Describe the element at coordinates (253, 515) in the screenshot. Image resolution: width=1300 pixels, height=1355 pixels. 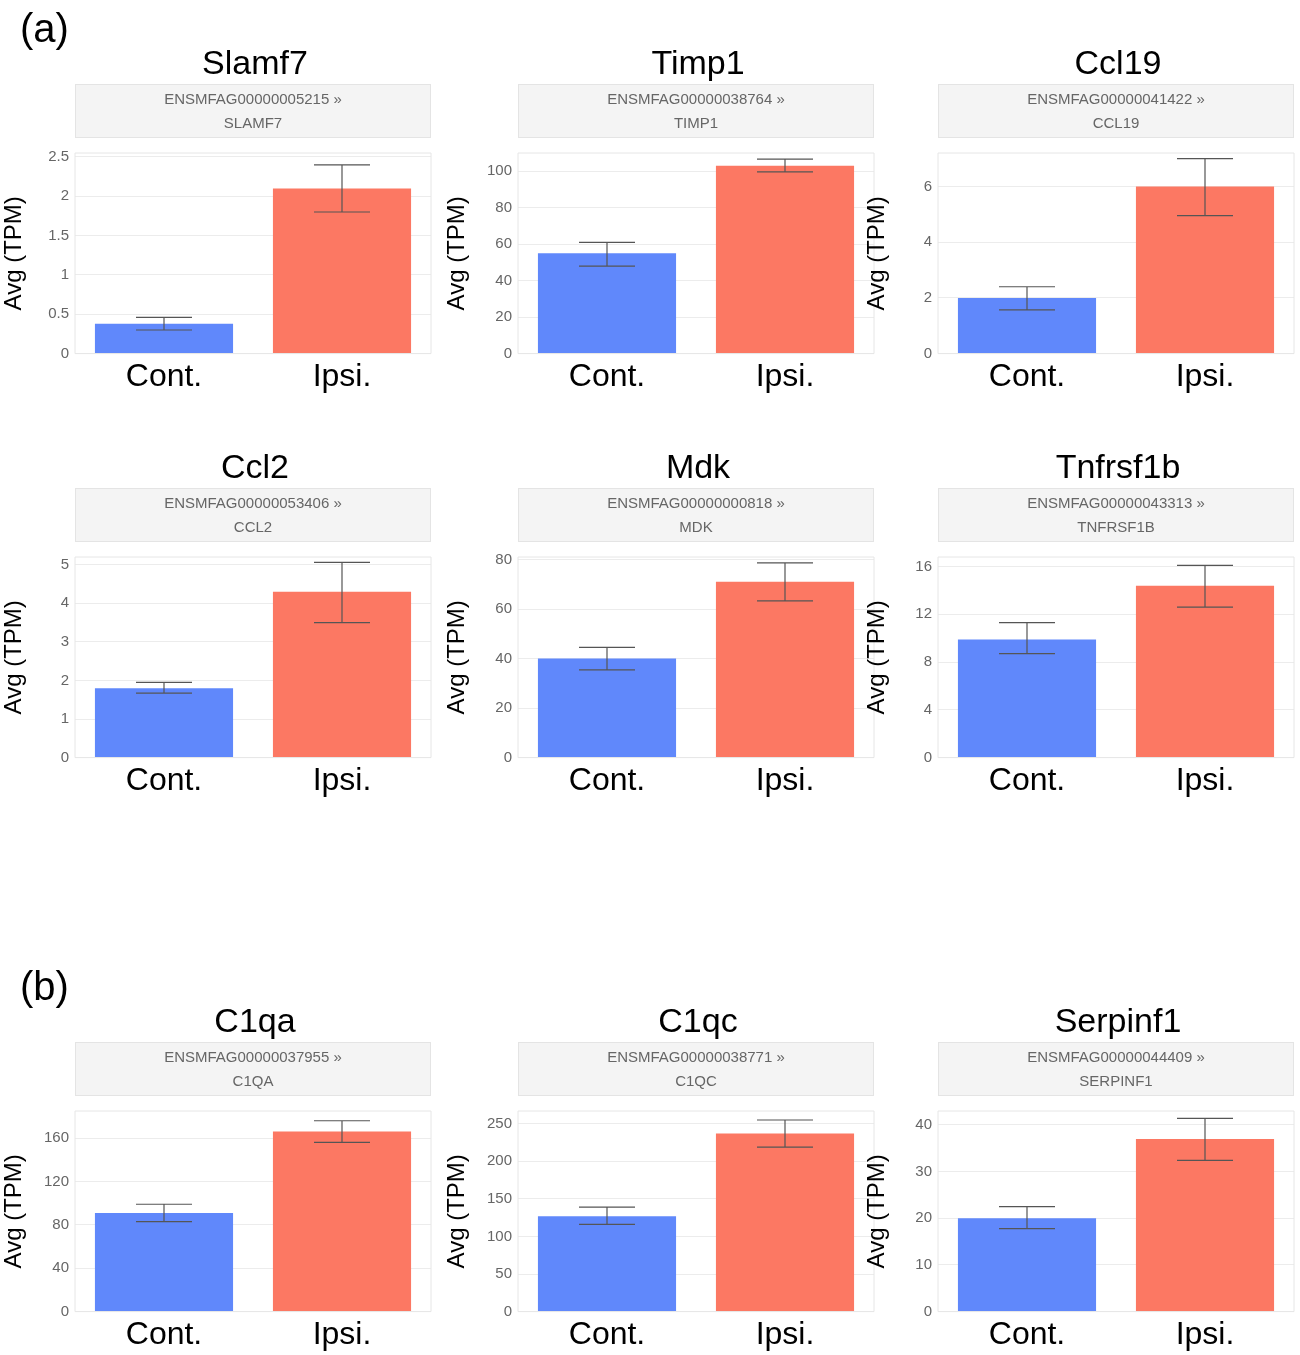
I see `chart-subtitle: ENSMFAG00000053406 » CCL2` at that location.